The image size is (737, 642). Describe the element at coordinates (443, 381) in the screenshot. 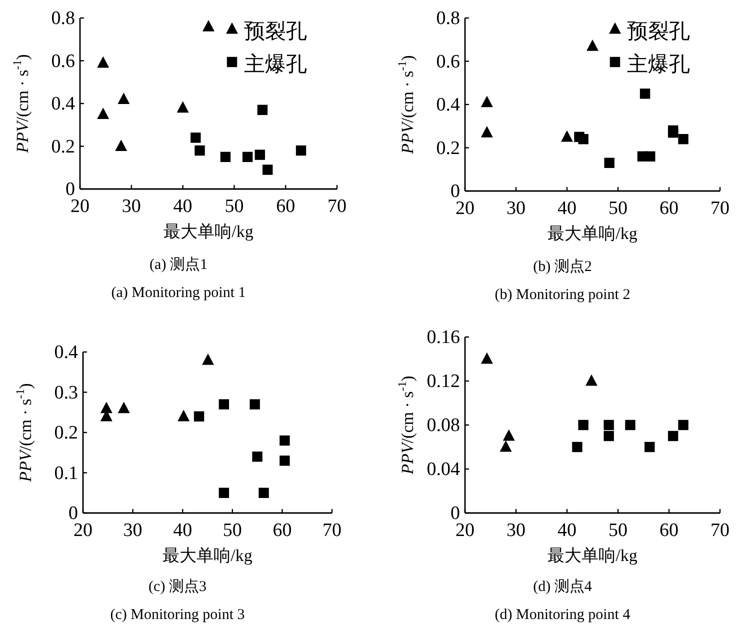

I see `y-tick-label: 0.12` at that location.